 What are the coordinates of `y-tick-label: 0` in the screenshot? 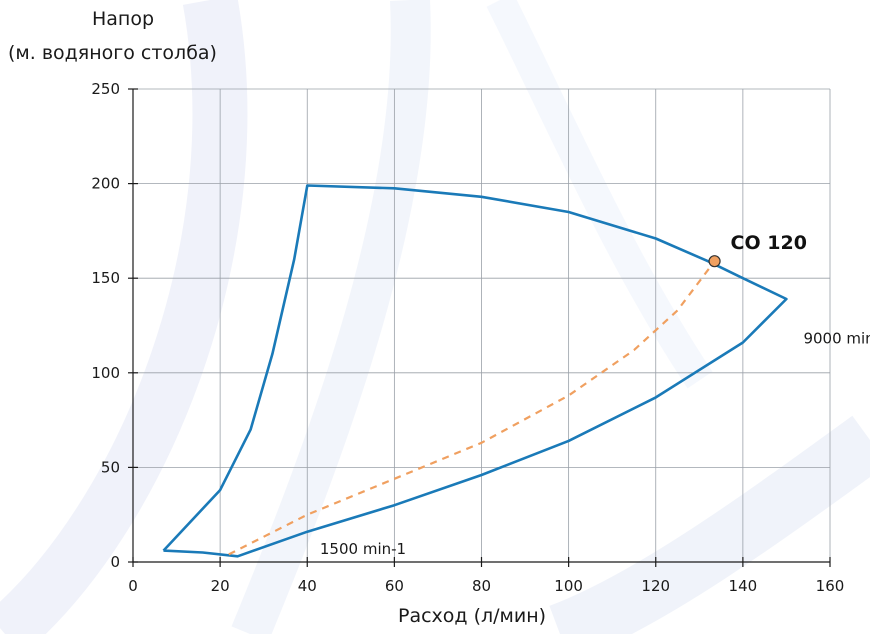 It's located at (115, 562).